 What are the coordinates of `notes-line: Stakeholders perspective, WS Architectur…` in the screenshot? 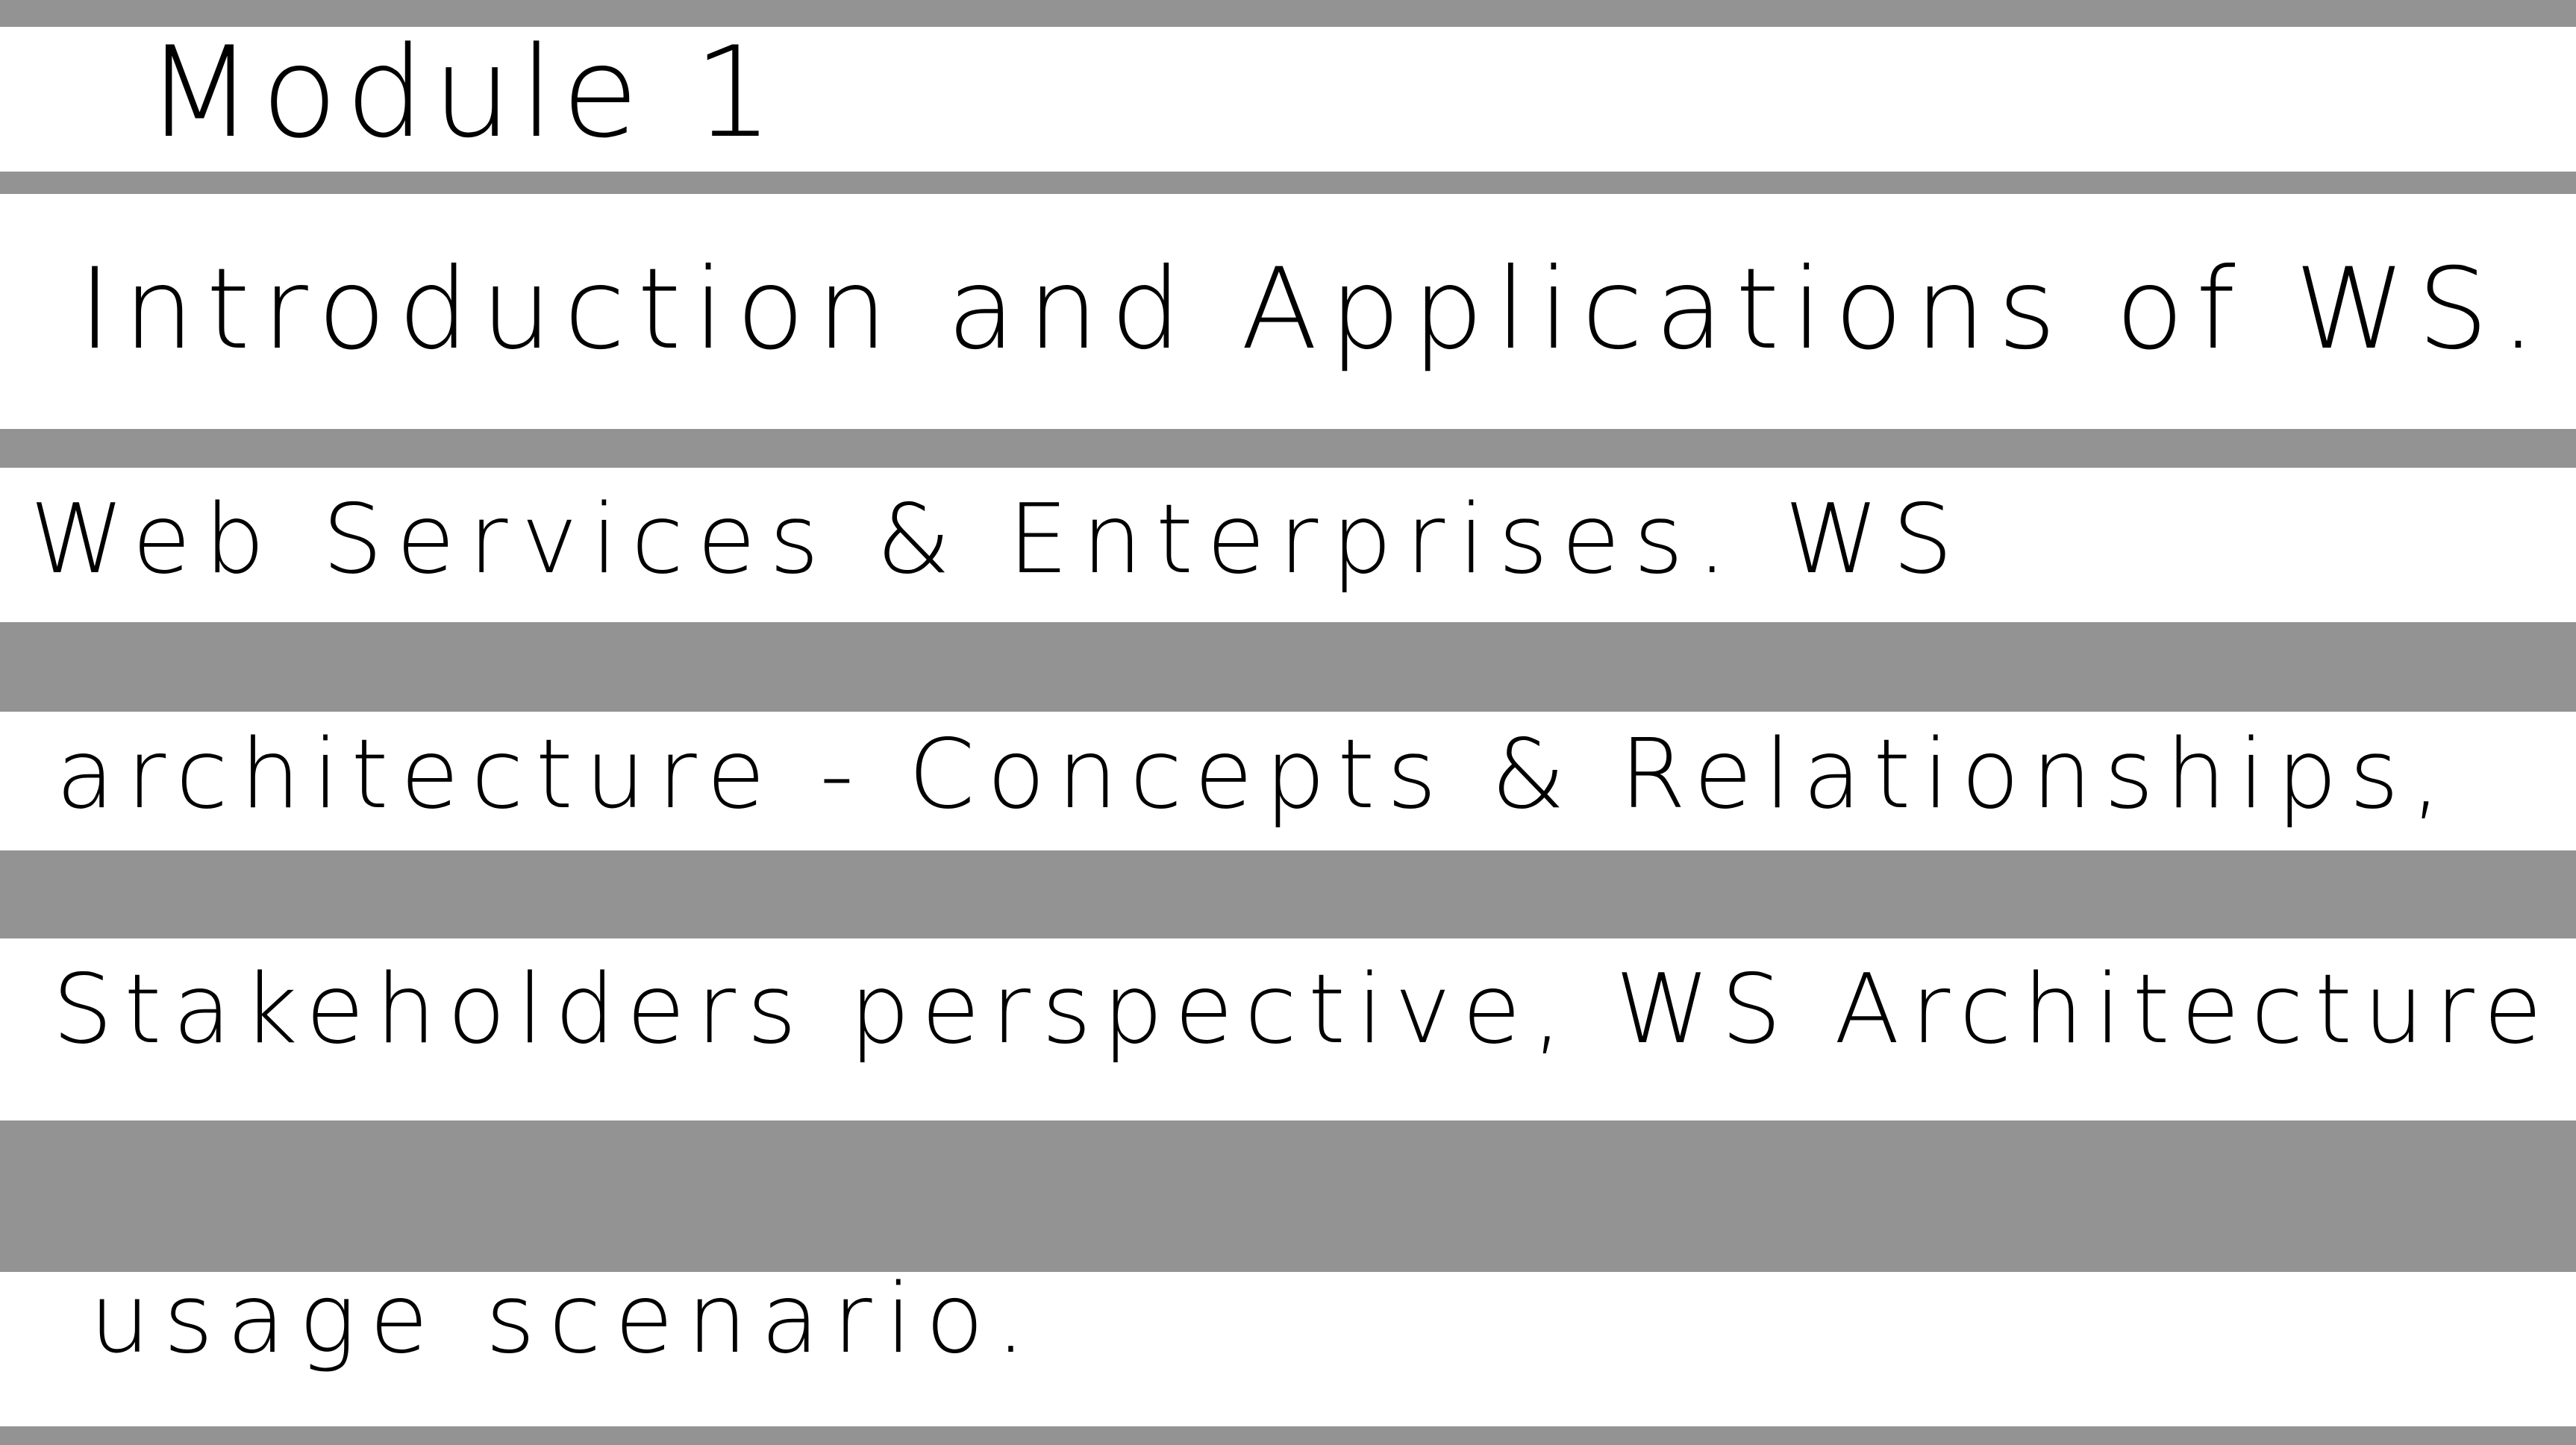 It's located at (1303, 1009).